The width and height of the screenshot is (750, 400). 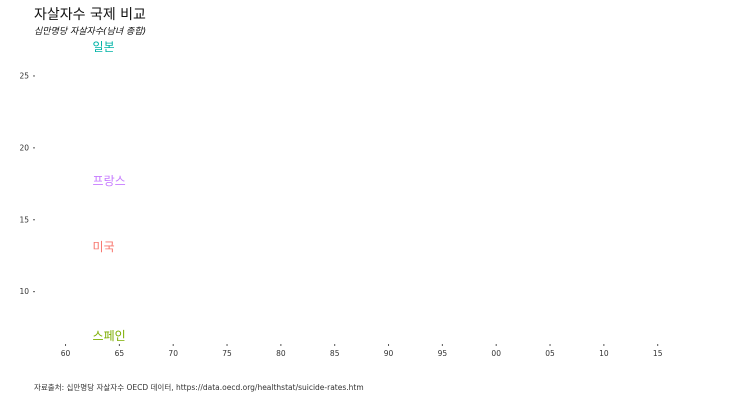 What do you see at coordinates (24, 219) in the screenshot?
I see `y-axis-tick-label: 15` at bounding box center [24, 219].